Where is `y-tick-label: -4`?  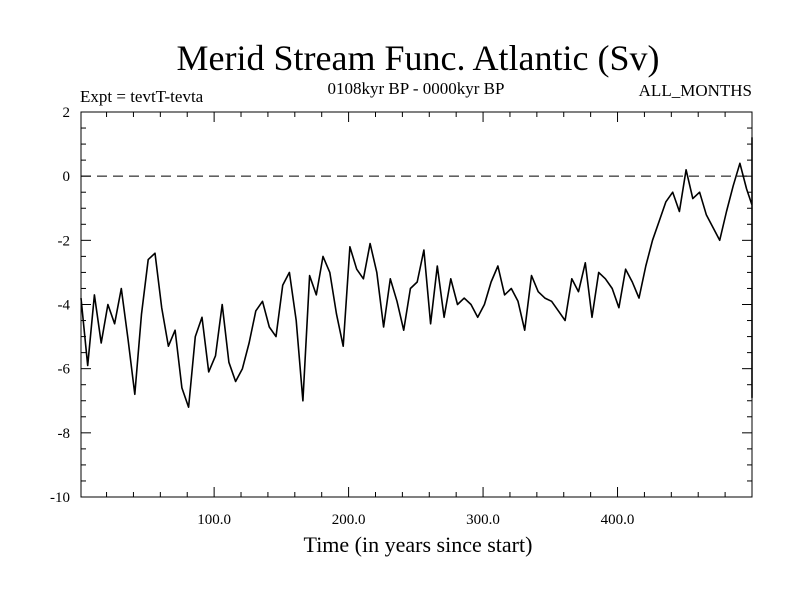 y-tick-label: -4 is located at coordinates (64, 306).